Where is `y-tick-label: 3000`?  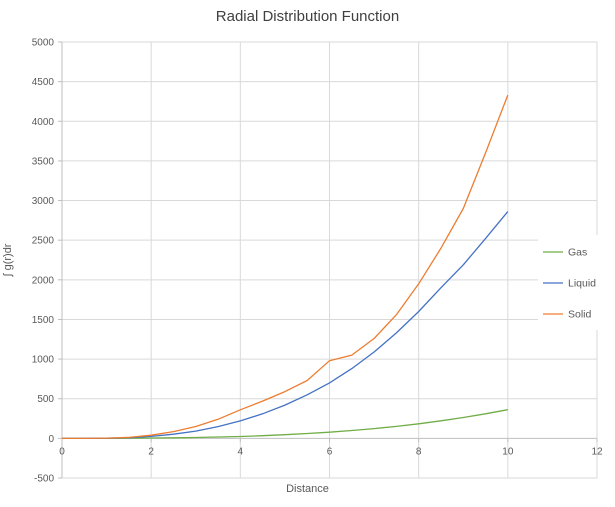
y-tick-label: 3000 is located at coordinates (43, 201).